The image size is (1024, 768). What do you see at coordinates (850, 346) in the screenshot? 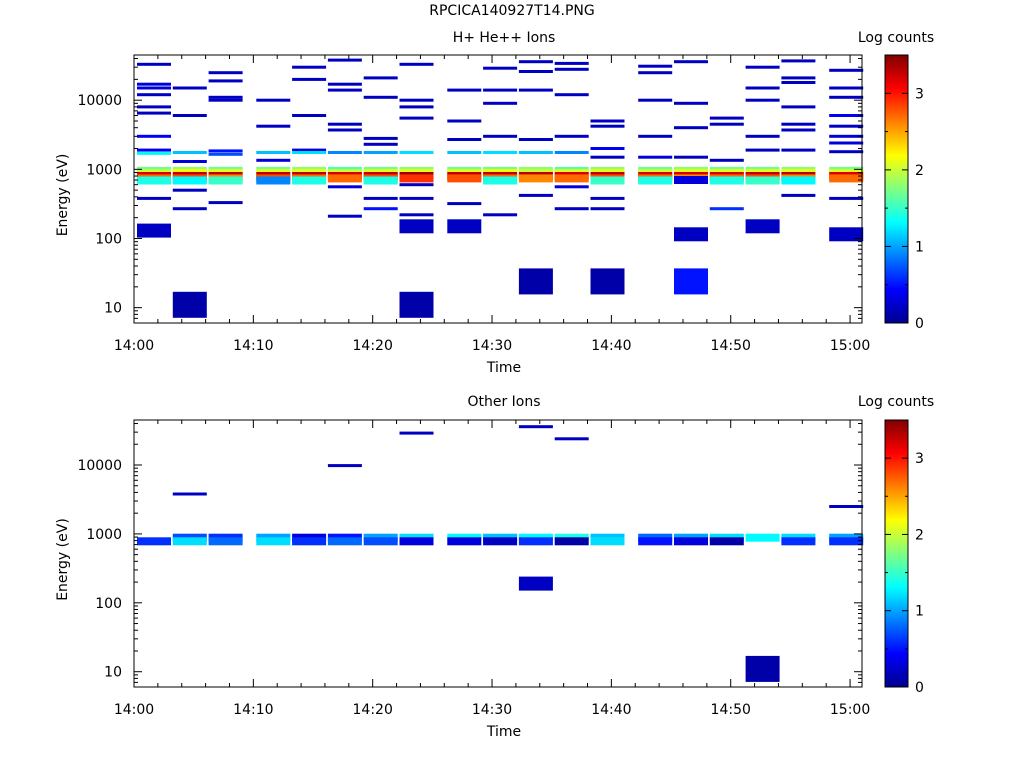
I see `x-tick-label: 15:00` at bounding box center [850, 346].